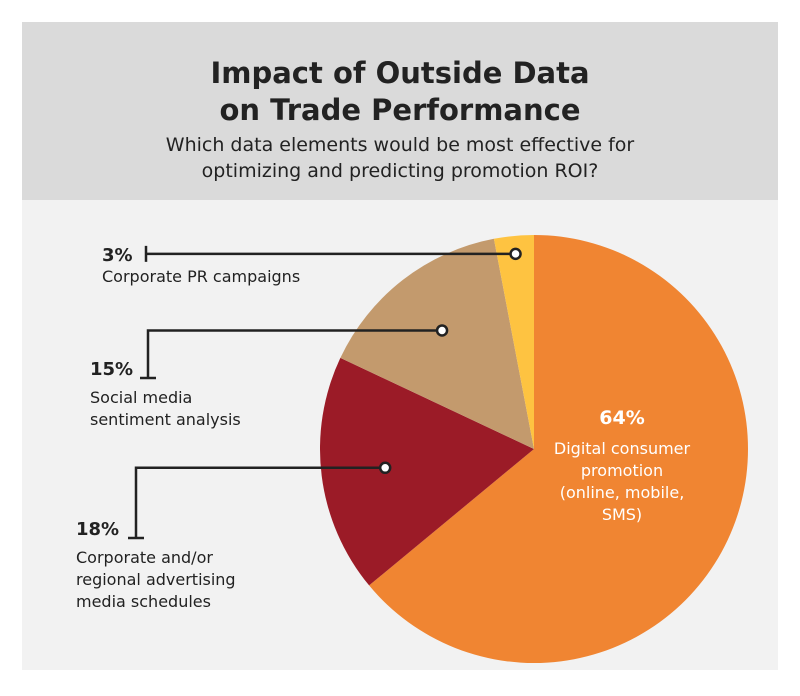 The height and width of the screenshot is (696, 800). Describe the element at coordinates (622, 470) in the screenshot. I see `slice-label-digital-line-2: promotion` at that location.